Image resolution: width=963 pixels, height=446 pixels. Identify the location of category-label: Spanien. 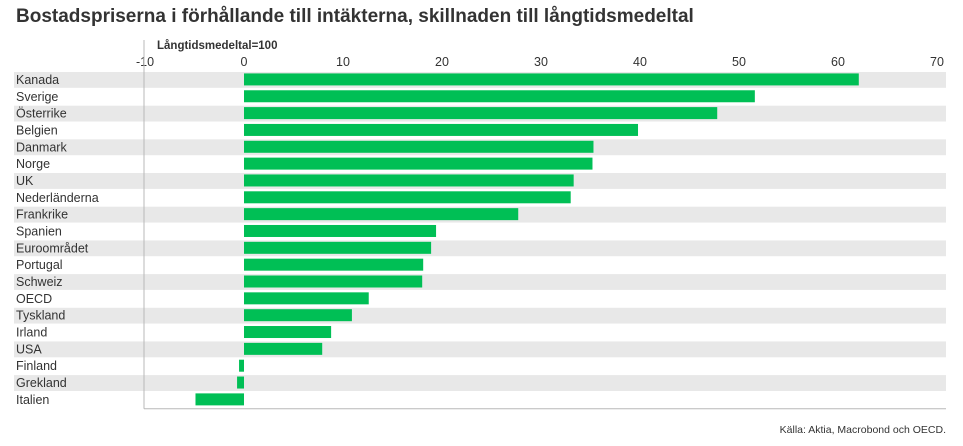
(39, 231).